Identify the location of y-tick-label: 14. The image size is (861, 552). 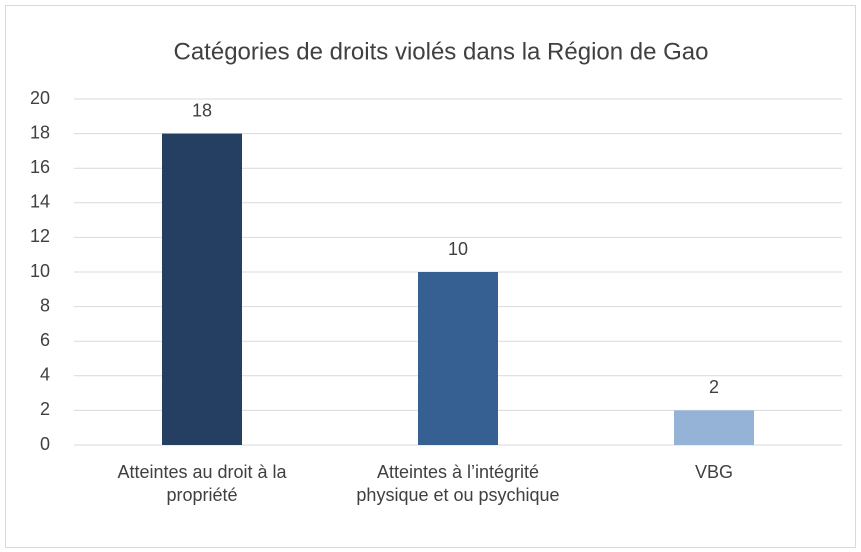
(40, 202).